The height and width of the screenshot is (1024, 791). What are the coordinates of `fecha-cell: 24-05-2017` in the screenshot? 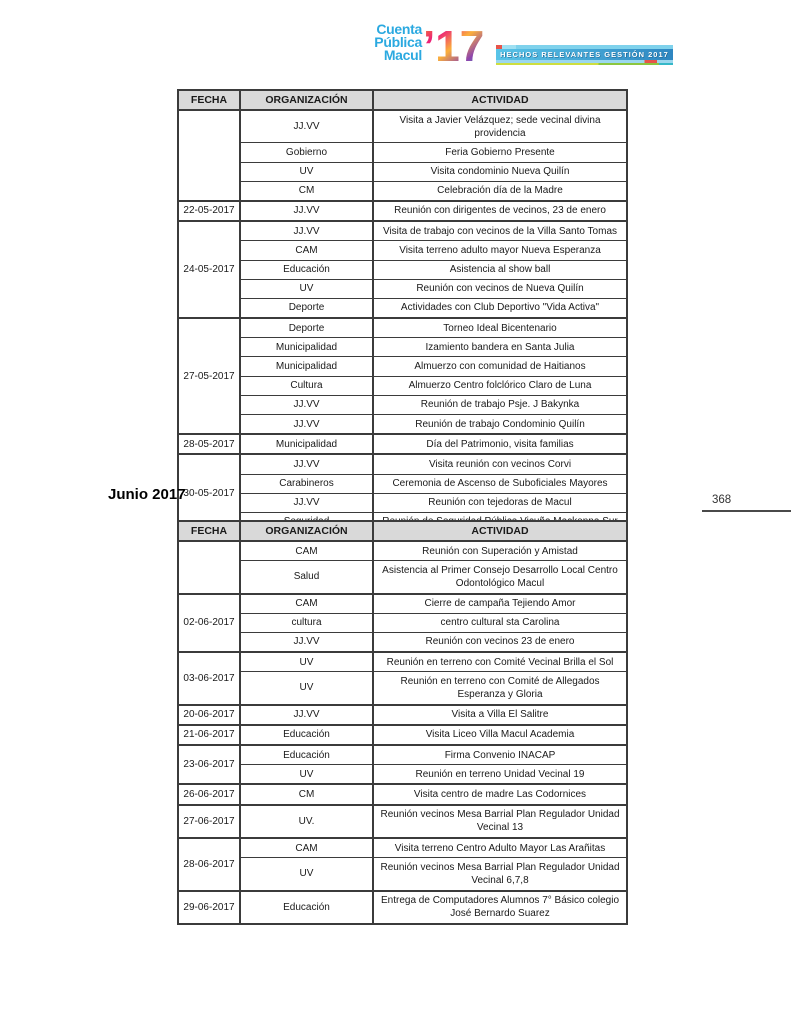 It's located at (209, 269).